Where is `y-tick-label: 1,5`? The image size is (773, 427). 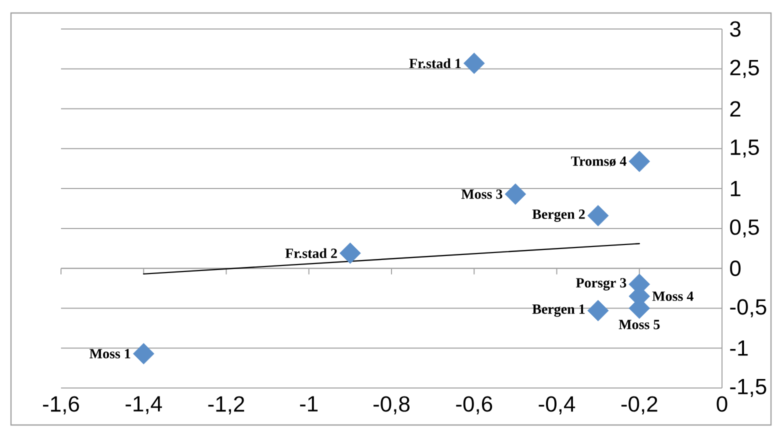 y-tick-label: 1,5 is located at coordinates (744, 149).